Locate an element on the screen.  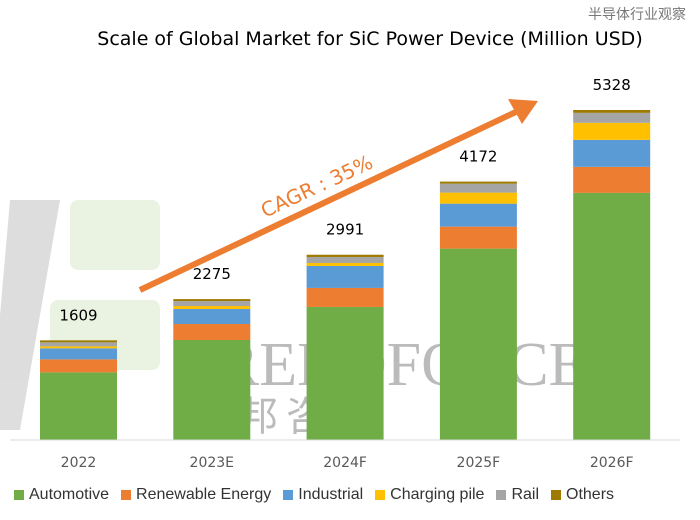
watermark-source: 半导体行业观察 is located at coordinates (637, 15).